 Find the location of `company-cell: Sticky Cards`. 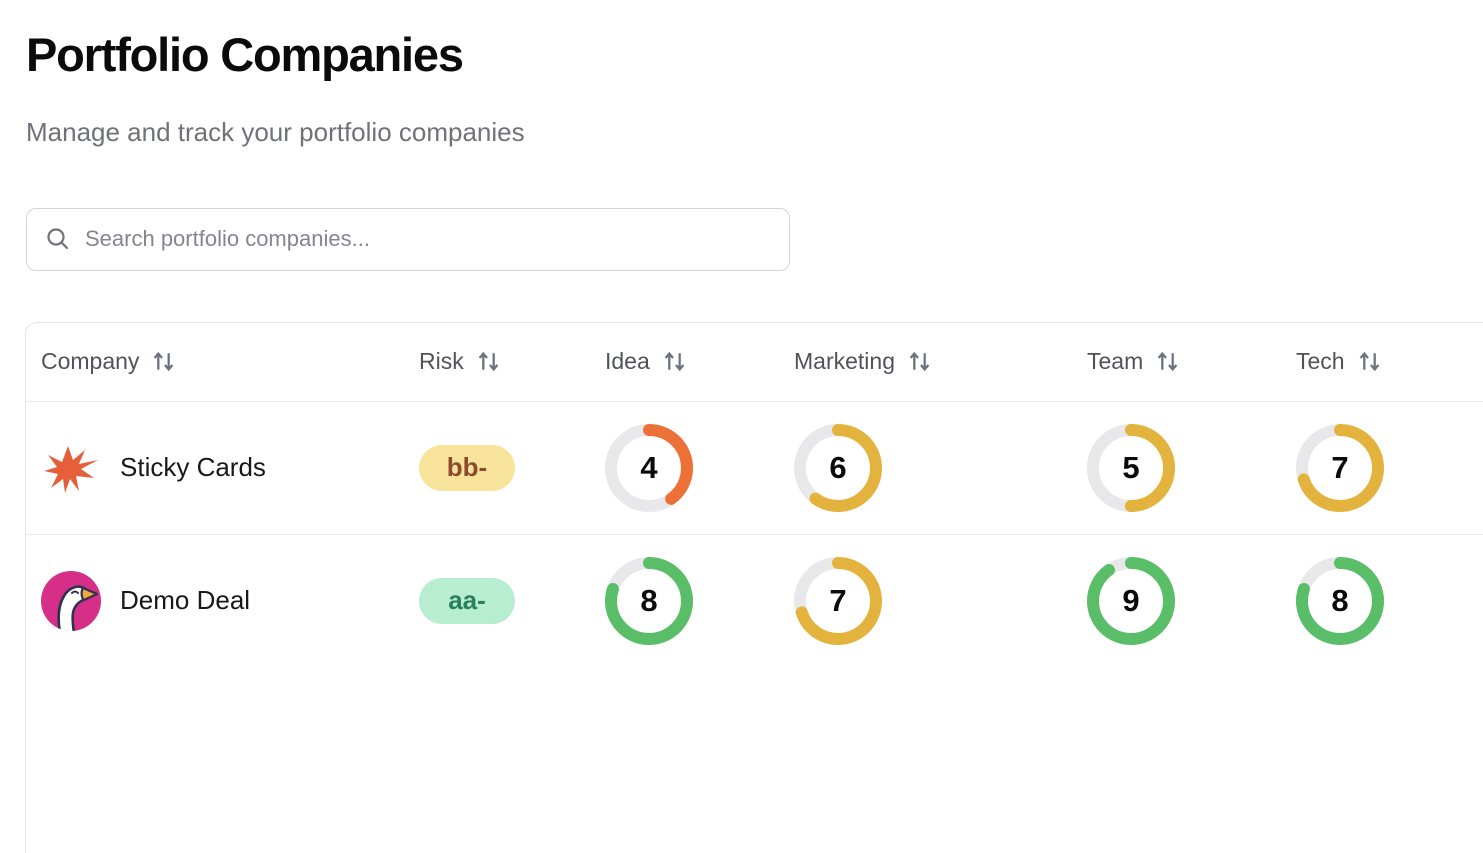

company-cell: Sticky Cards is located at coordinates (230, 468).